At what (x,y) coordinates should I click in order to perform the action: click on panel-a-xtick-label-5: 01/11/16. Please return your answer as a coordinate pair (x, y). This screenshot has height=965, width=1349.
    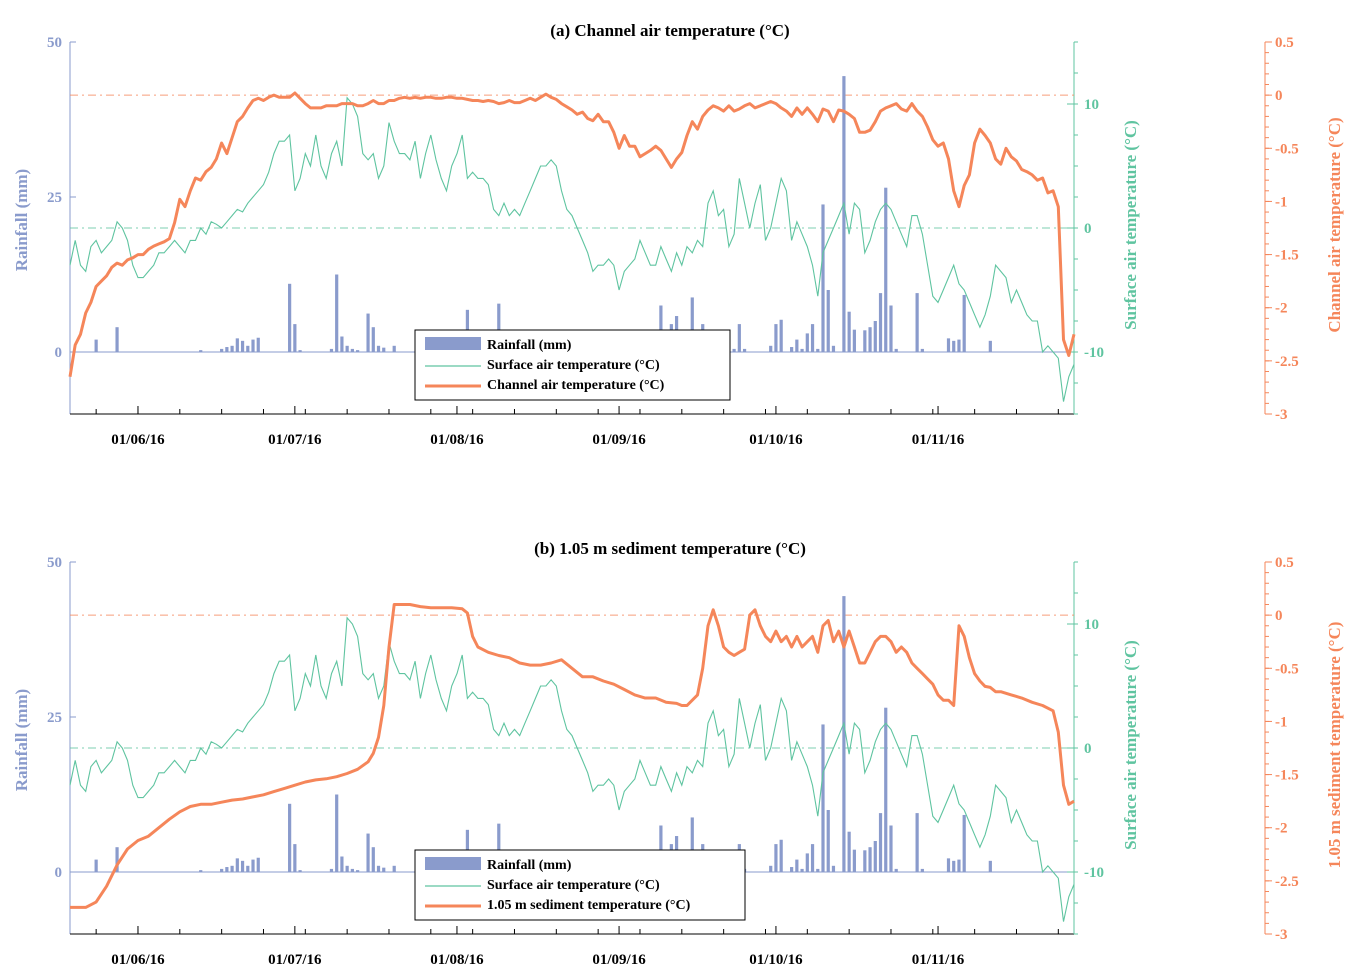
    Looking at the image, I should click on (938, 440).